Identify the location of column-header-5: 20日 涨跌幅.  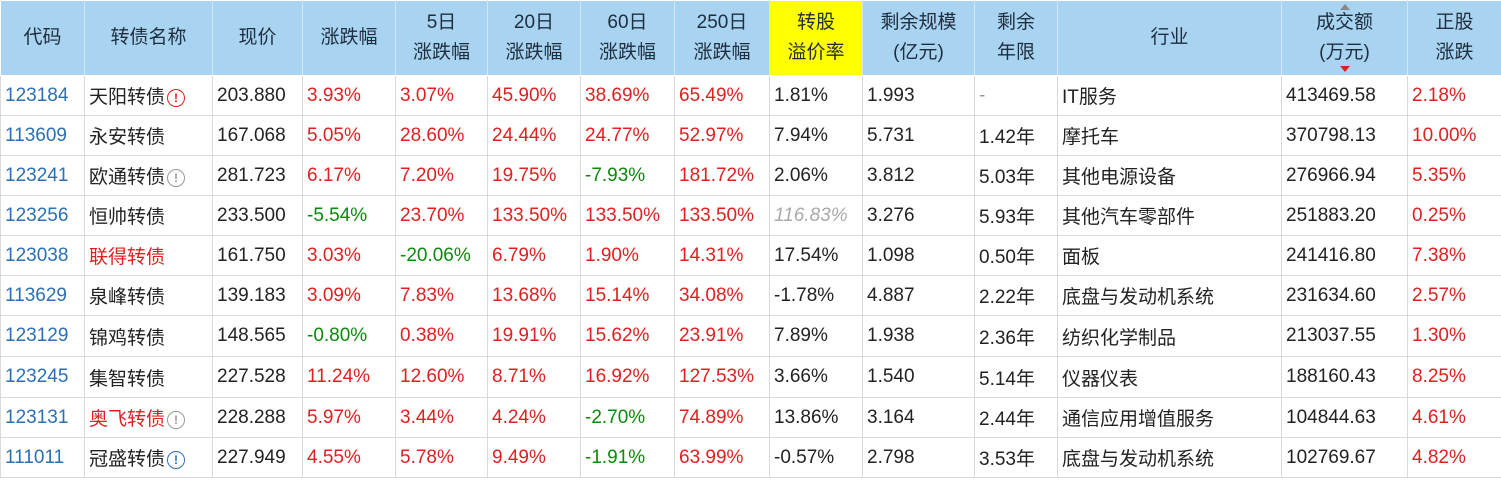
(534, 38).